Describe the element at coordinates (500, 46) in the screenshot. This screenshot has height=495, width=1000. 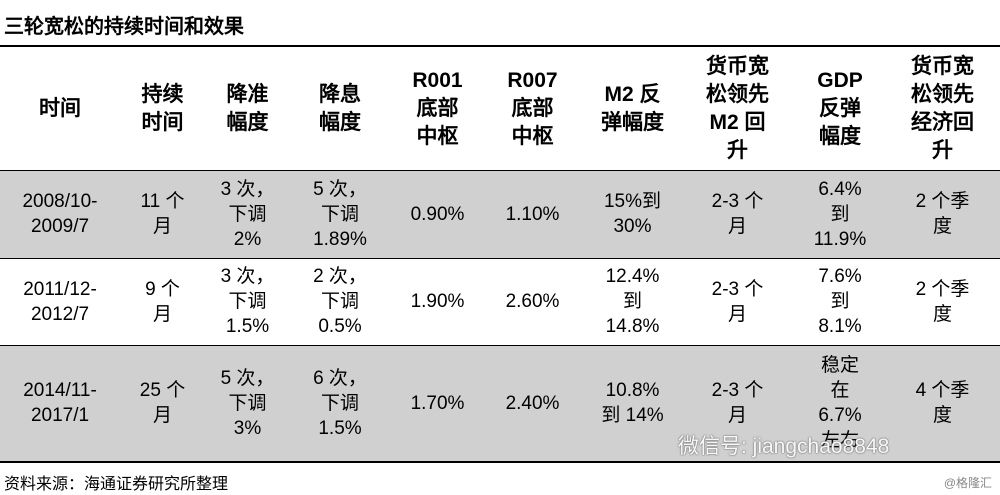
I see `top-rule` at that location.